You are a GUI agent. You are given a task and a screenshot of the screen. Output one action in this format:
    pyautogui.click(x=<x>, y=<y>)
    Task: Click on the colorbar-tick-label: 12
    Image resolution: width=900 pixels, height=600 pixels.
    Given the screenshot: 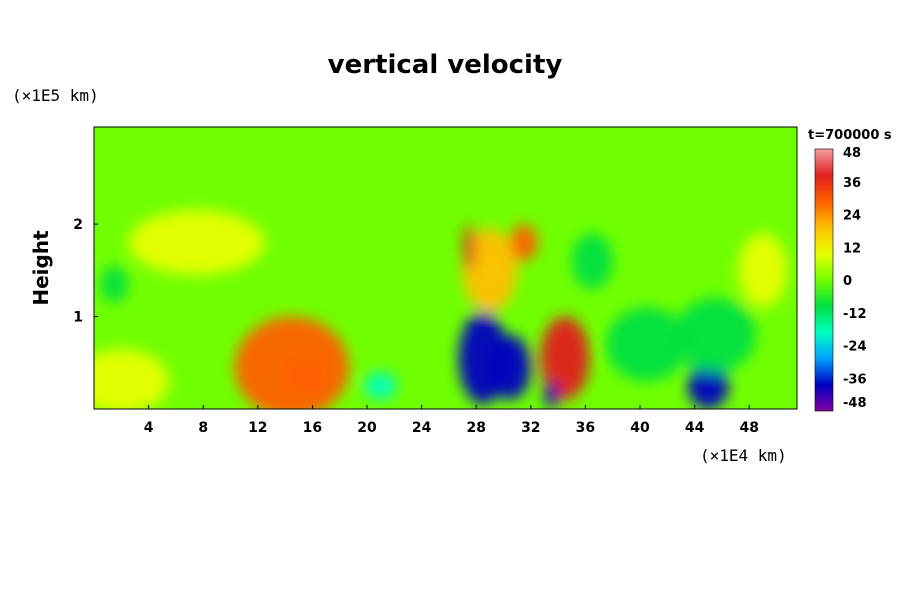 What is the action you would take?
    pyautogui.click(x=852, y=248)
    